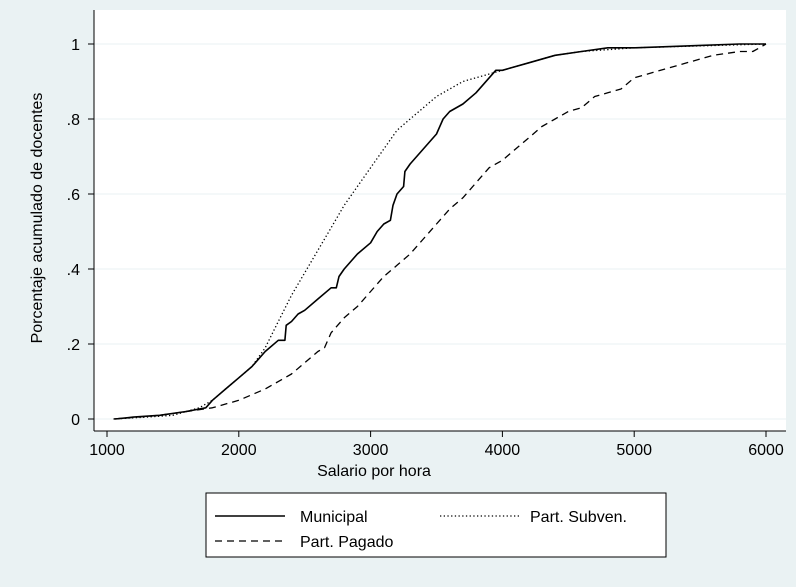 This screenshot has width=796, height=587. What do you see at coordinates (503, 450) in the screenshot?
I see `x-tick-label: 4000` at bounding box center [503, 450].